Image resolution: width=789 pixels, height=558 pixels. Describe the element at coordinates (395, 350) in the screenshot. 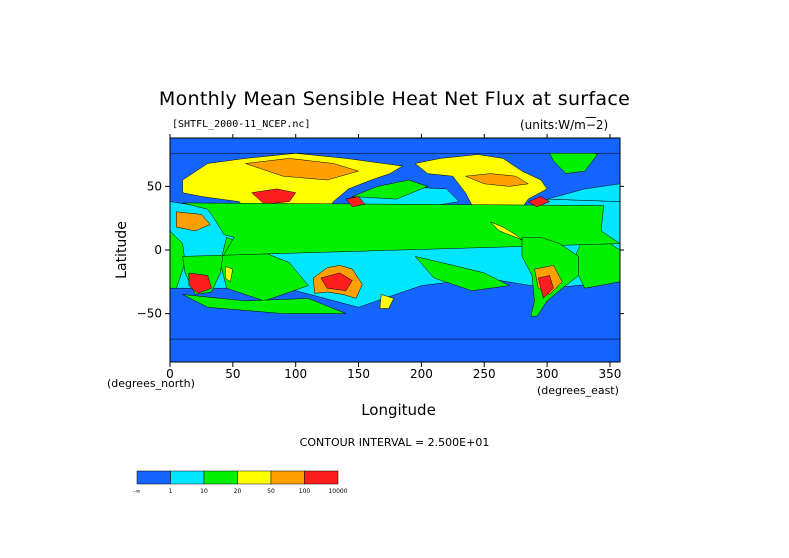

I see `region-antarctica` at that location.